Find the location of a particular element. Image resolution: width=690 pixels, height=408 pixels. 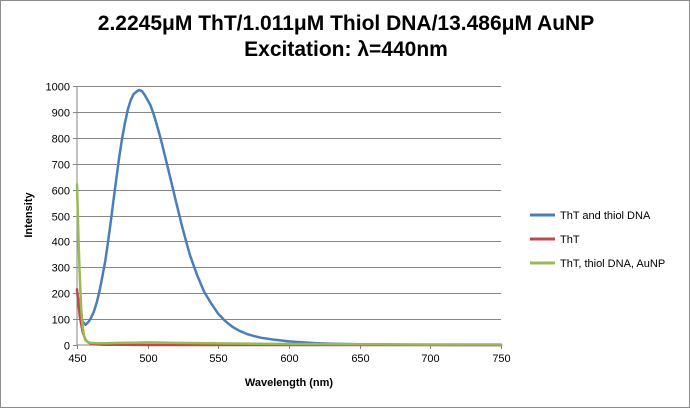

x-tick-label: 450 is located at coordinates (77, 359).